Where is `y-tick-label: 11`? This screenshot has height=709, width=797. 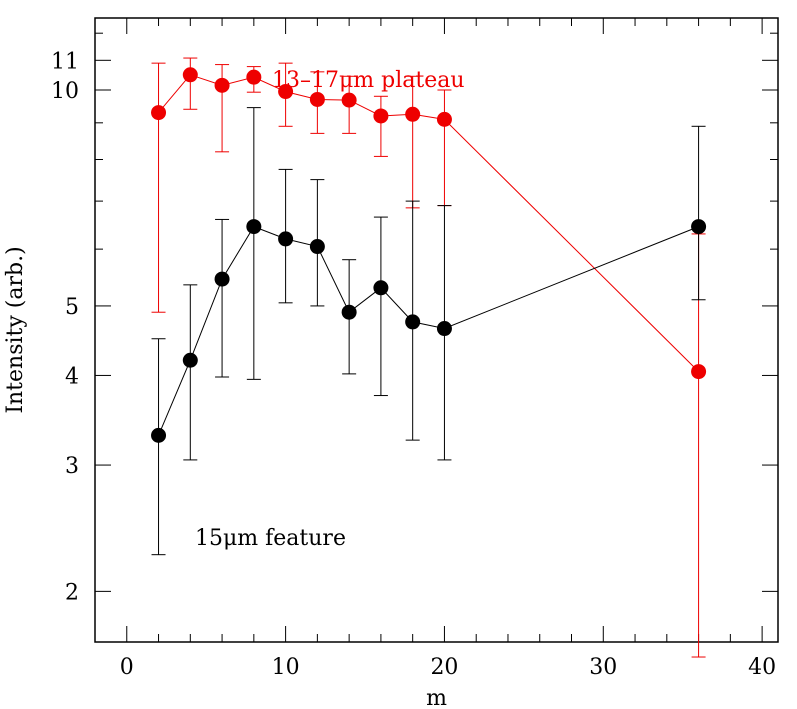 y-tick-label: 11 is located at coordinates (65, 61).